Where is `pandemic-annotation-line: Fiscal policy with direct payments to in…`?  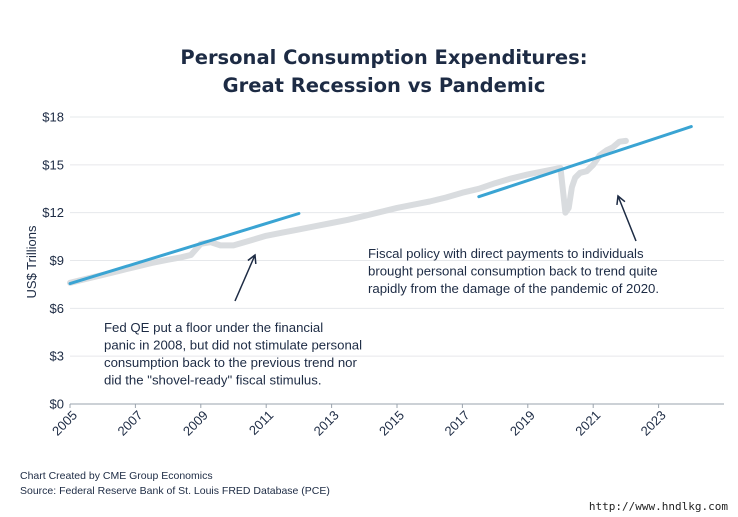 pandemic-annotation-line: Fiscal policy with direct payments to in… is located at coordinates (506, 253).